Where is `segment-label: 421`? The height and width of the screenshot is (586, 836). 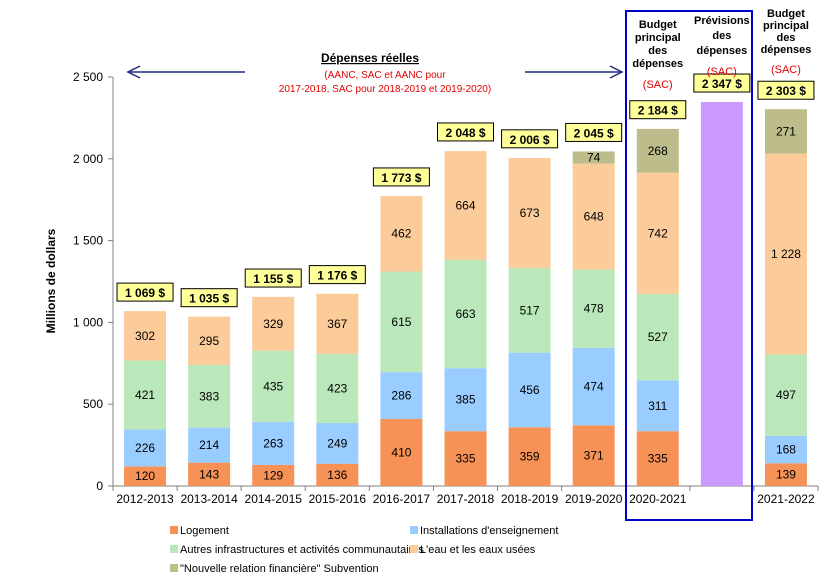 segment-label: 421 is located at coordinates (145, 395).